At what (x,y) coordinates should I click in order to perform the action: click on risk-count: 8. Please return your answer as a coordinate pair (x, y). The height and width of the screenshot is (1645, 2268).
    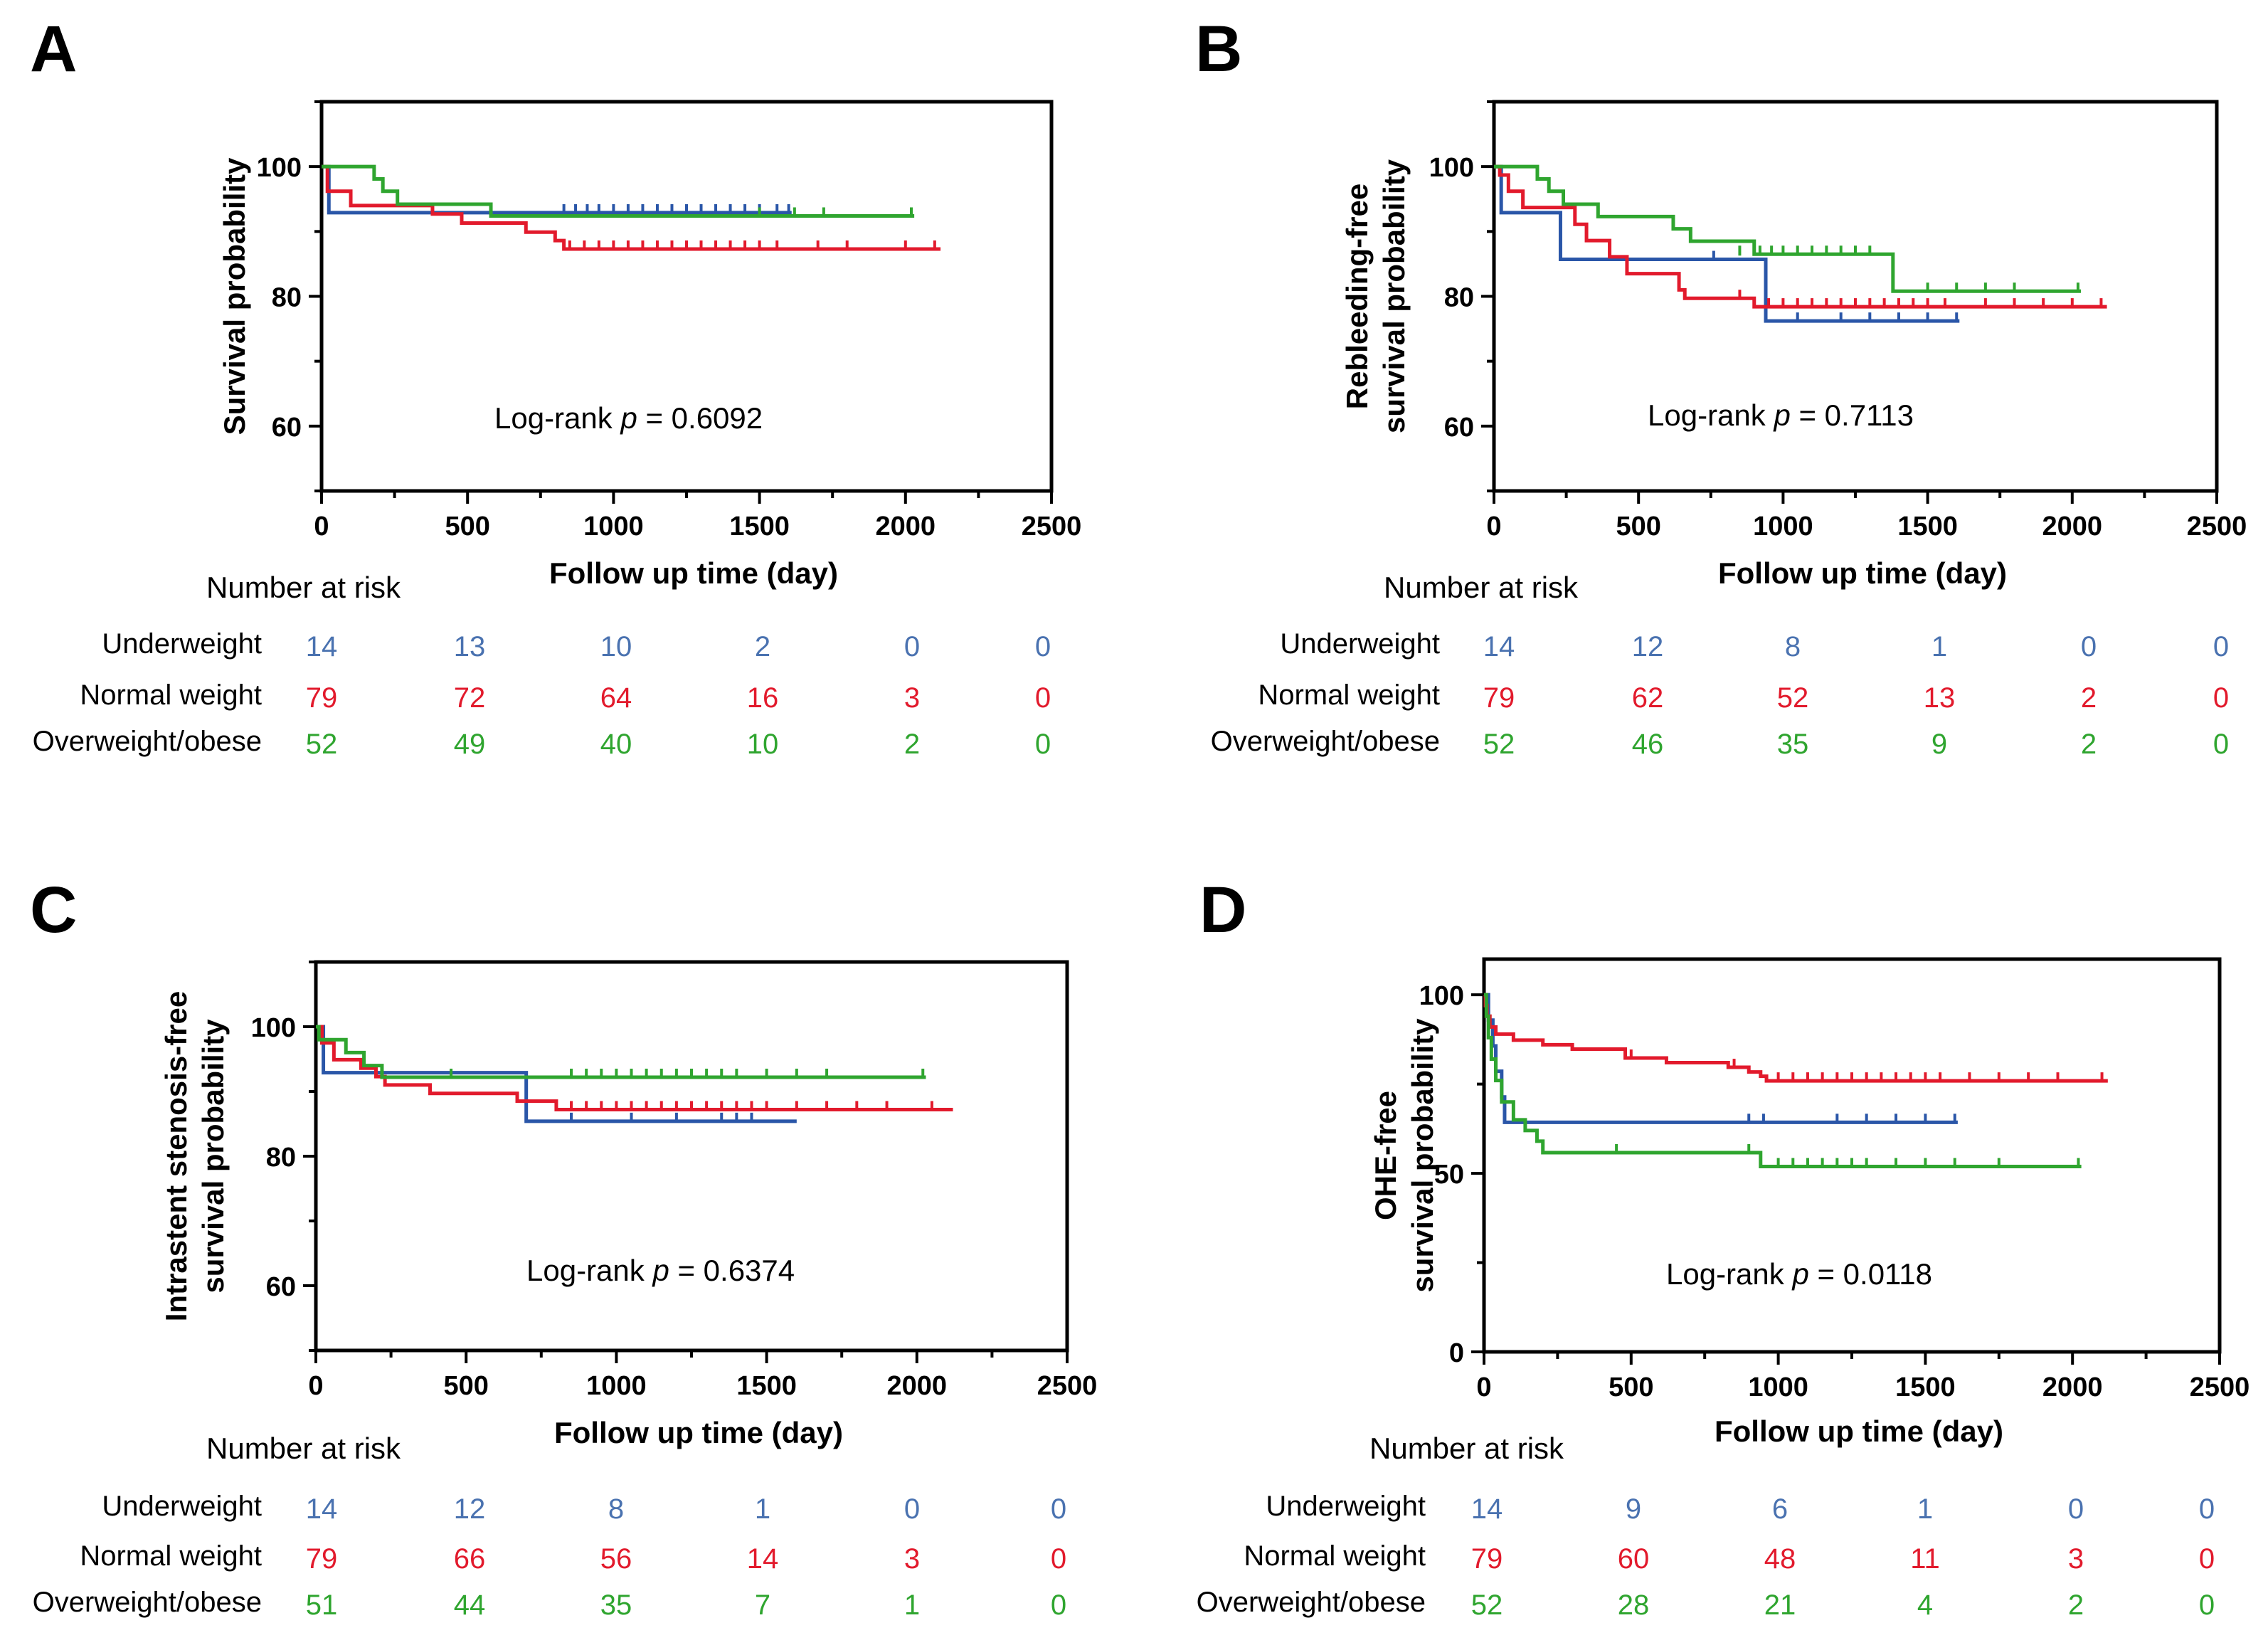
    Looking at the image, I should click on (1793, 646).